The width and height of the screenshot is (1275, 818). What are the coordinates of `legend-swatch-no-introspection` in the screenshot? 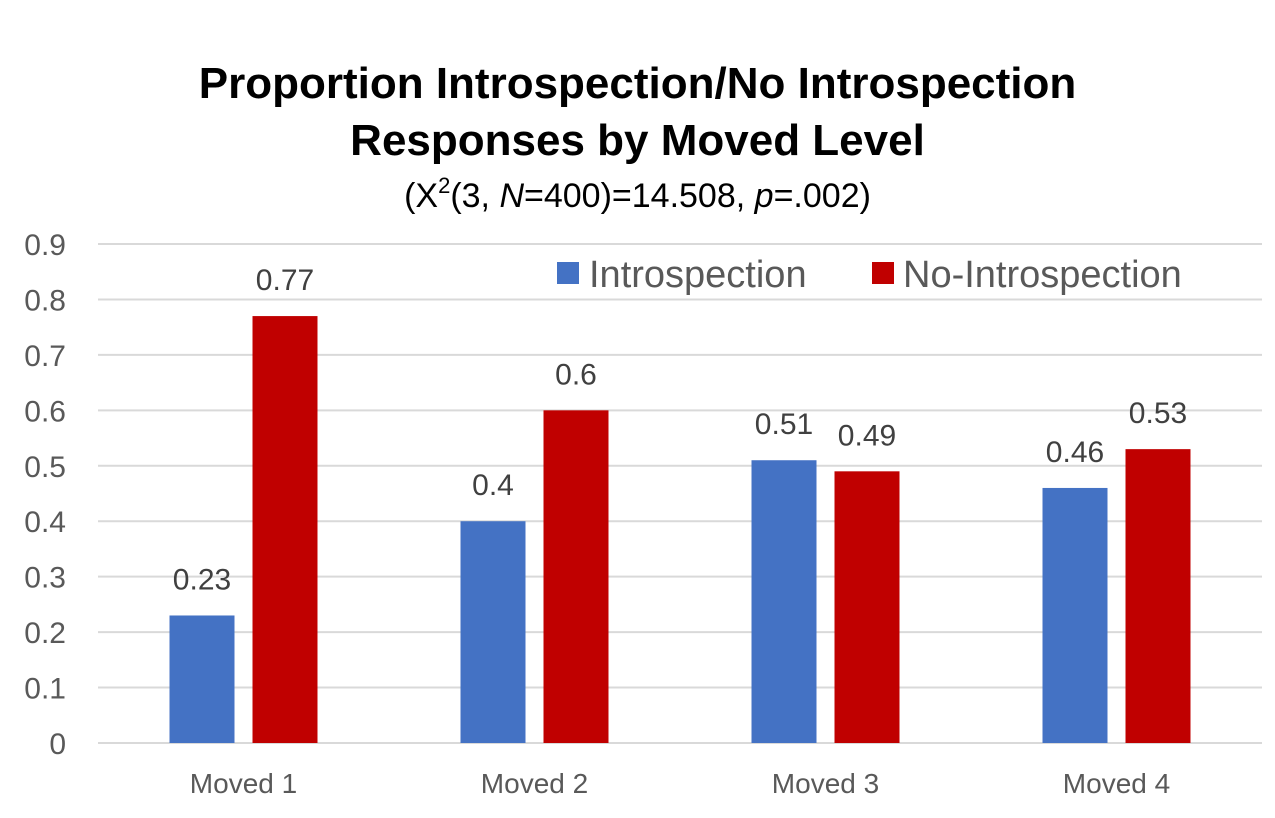 It's located at (883, 273).